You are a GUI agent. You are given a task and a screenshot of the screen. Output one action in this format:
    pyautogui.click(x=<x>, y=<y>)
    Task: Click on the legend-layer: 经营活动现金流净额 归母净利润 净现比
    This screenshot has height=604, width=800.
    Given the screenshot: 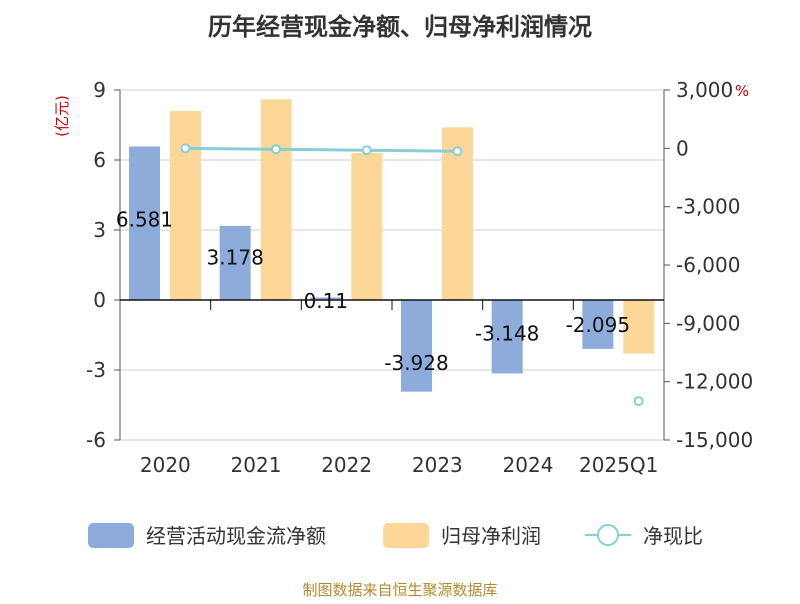 What is the action you would take?
    pyautogui.click(x=395, y=535)
    